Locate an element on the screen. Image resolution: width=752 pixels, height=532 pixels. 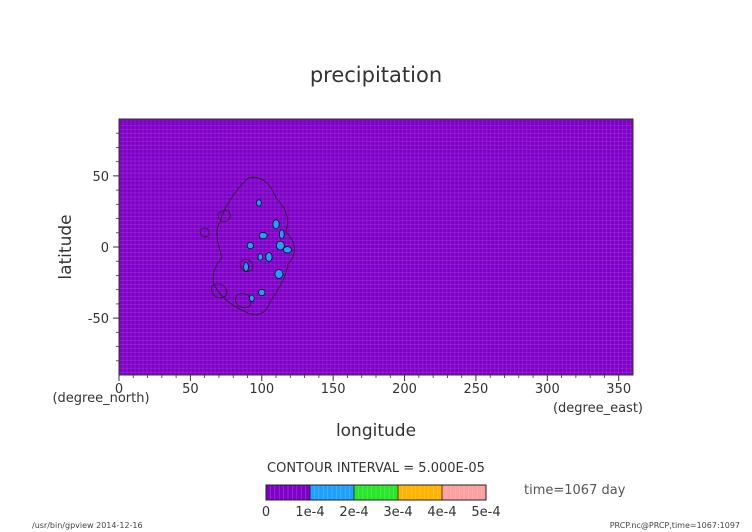
x-axis-unit: (degree_east) is located at coordinates (598, 408).